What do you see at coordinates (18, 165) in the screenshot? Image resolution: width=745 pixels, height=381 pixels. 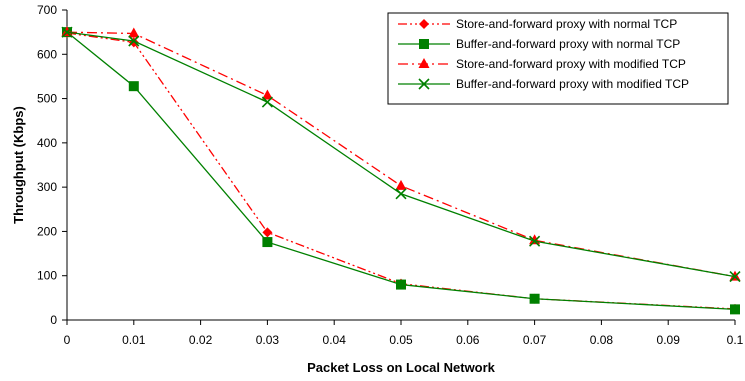 I see `y-axis-title: Throughput (Kbps)` at bounding box center [18, 165].